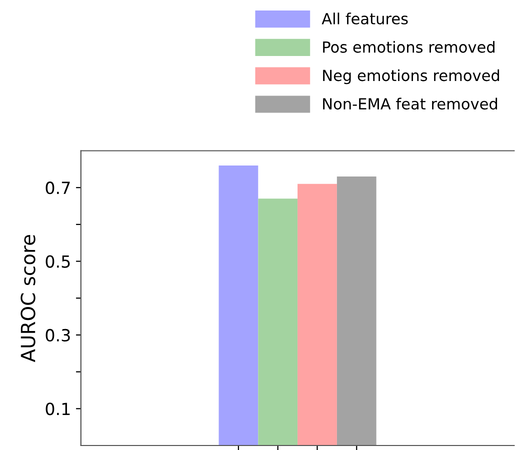 This screenshot has width=522, height=450. Describe the element at coordinates (58, 335) in the screenshot. I see `y-tick-label: 0.3` at that location.